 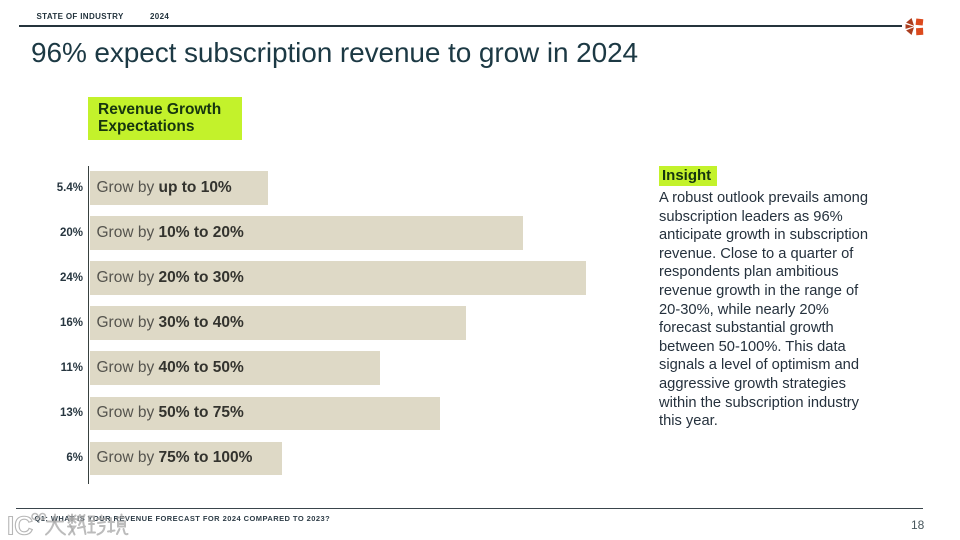 I want to click on svg-text: IC, so click(x=20, y=525).